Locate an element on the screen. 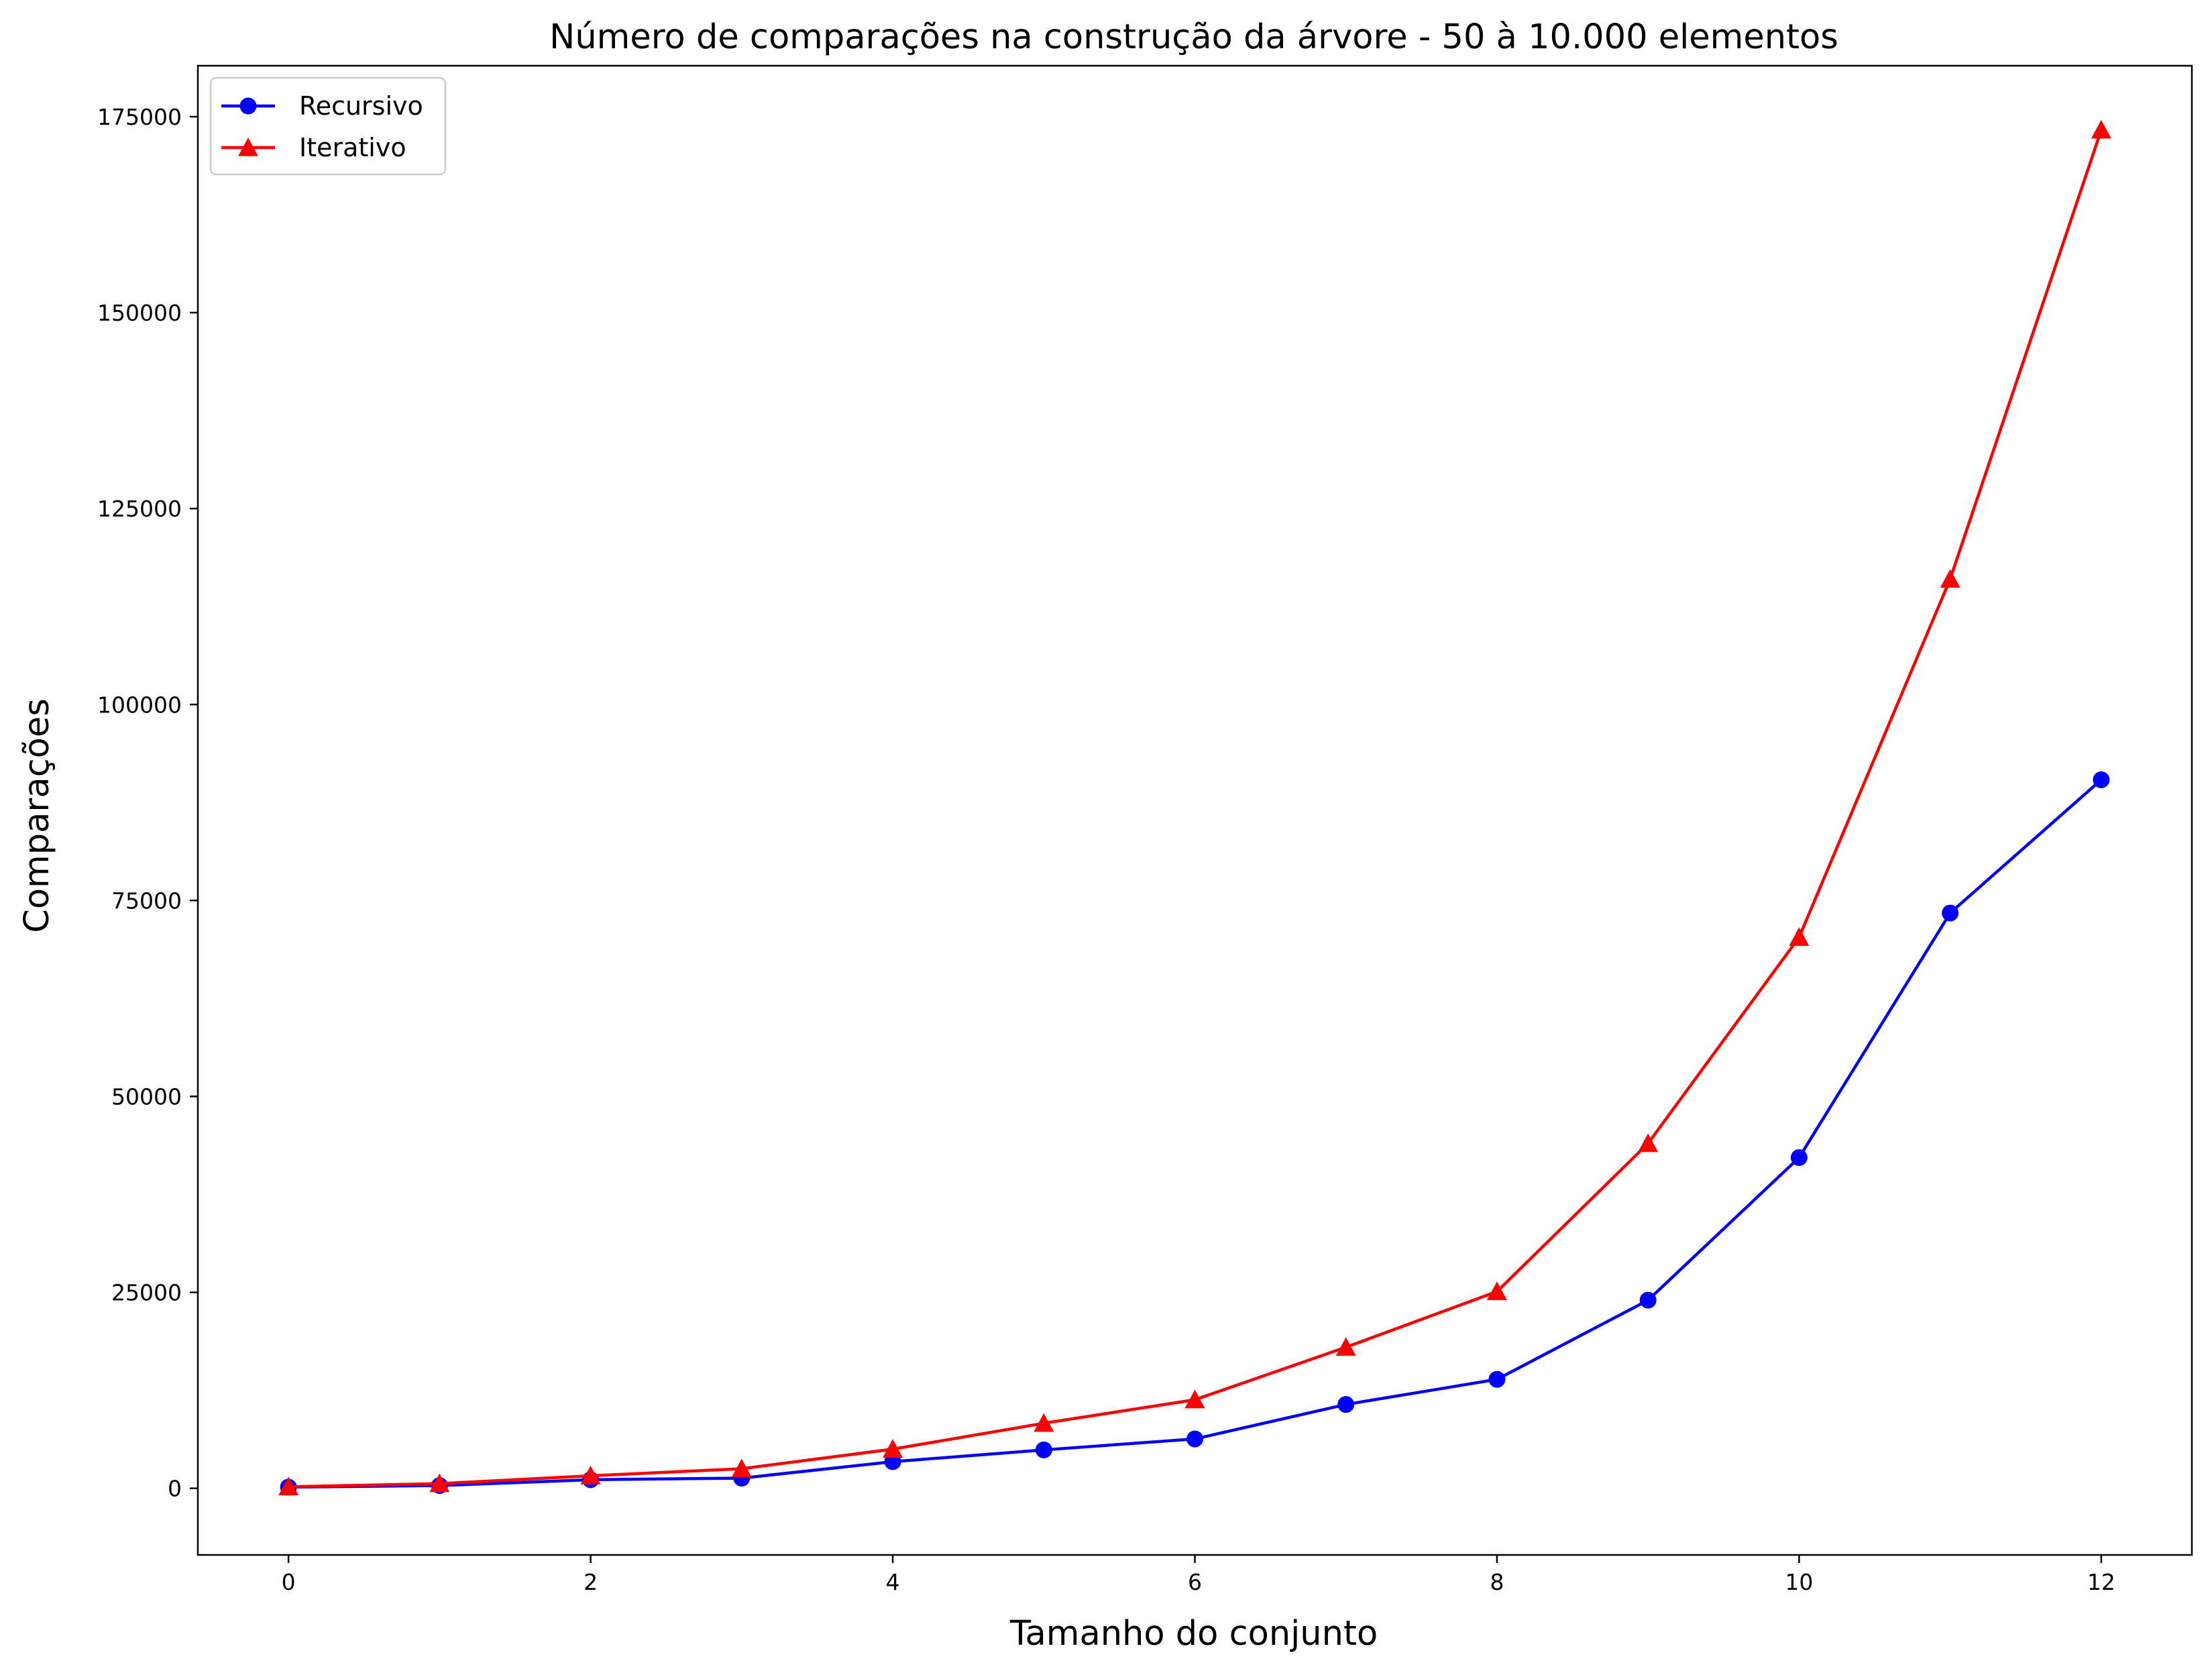  x-tick-label: 12 is located at coordinates (2101, 1582).